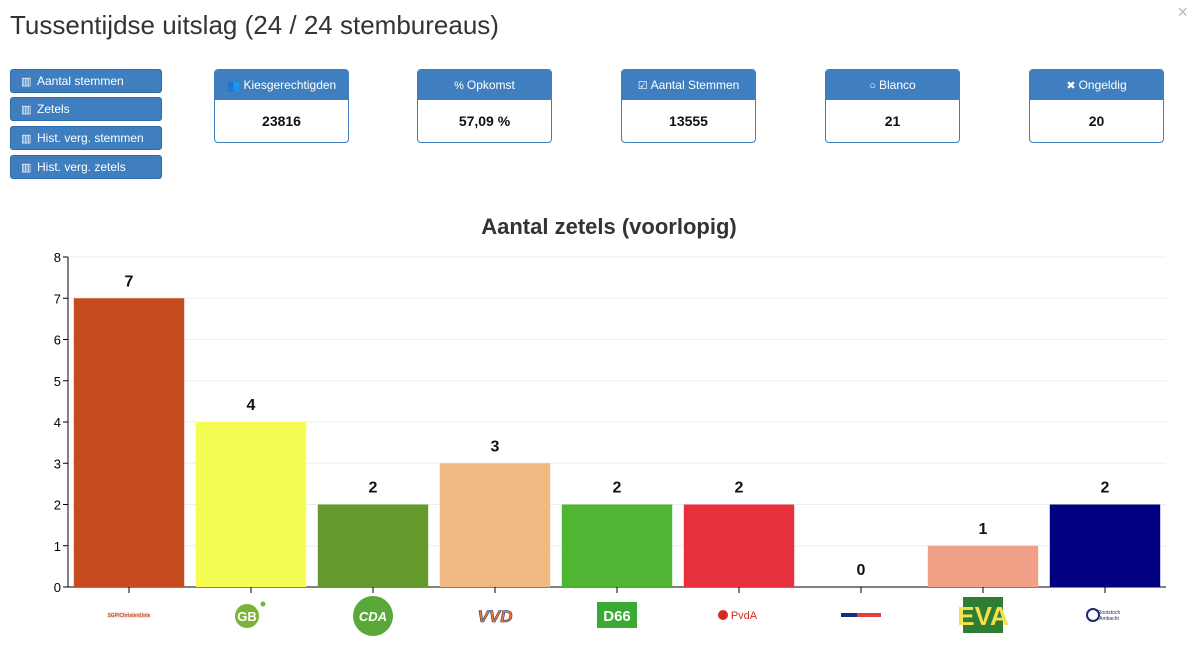 The width and height of the screenshot is (1200, 652). What do you see at coordinates (983, 529) in the screenshot?
I see `bar-value-label: 1` at bounding box center [983, 529].